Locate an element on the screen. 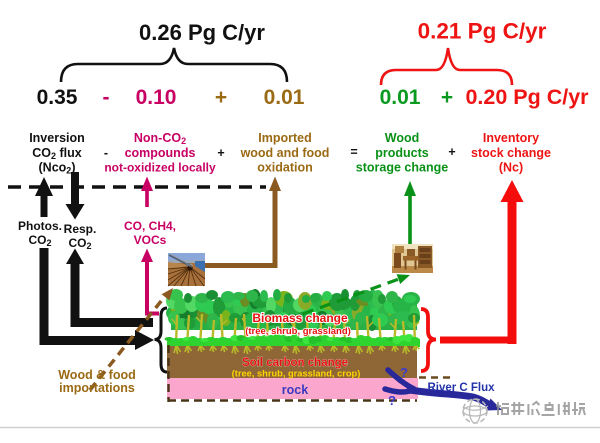 The height and width of the screenshot is (443, 600). svg-text: (tree, shrub, grassland) is located at coordinates (298, 331).